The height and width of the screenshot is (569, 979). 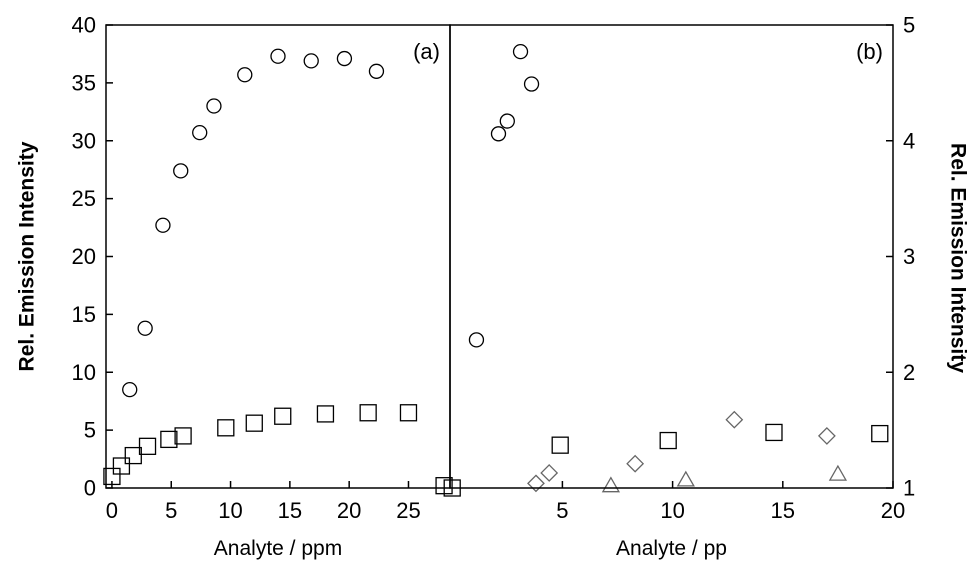 What do you see at coordinates (900, 257) in the screenshot?
I see `panel-b-y-ticks: 1 2 3 4 5` at bounding box center [900, 257].